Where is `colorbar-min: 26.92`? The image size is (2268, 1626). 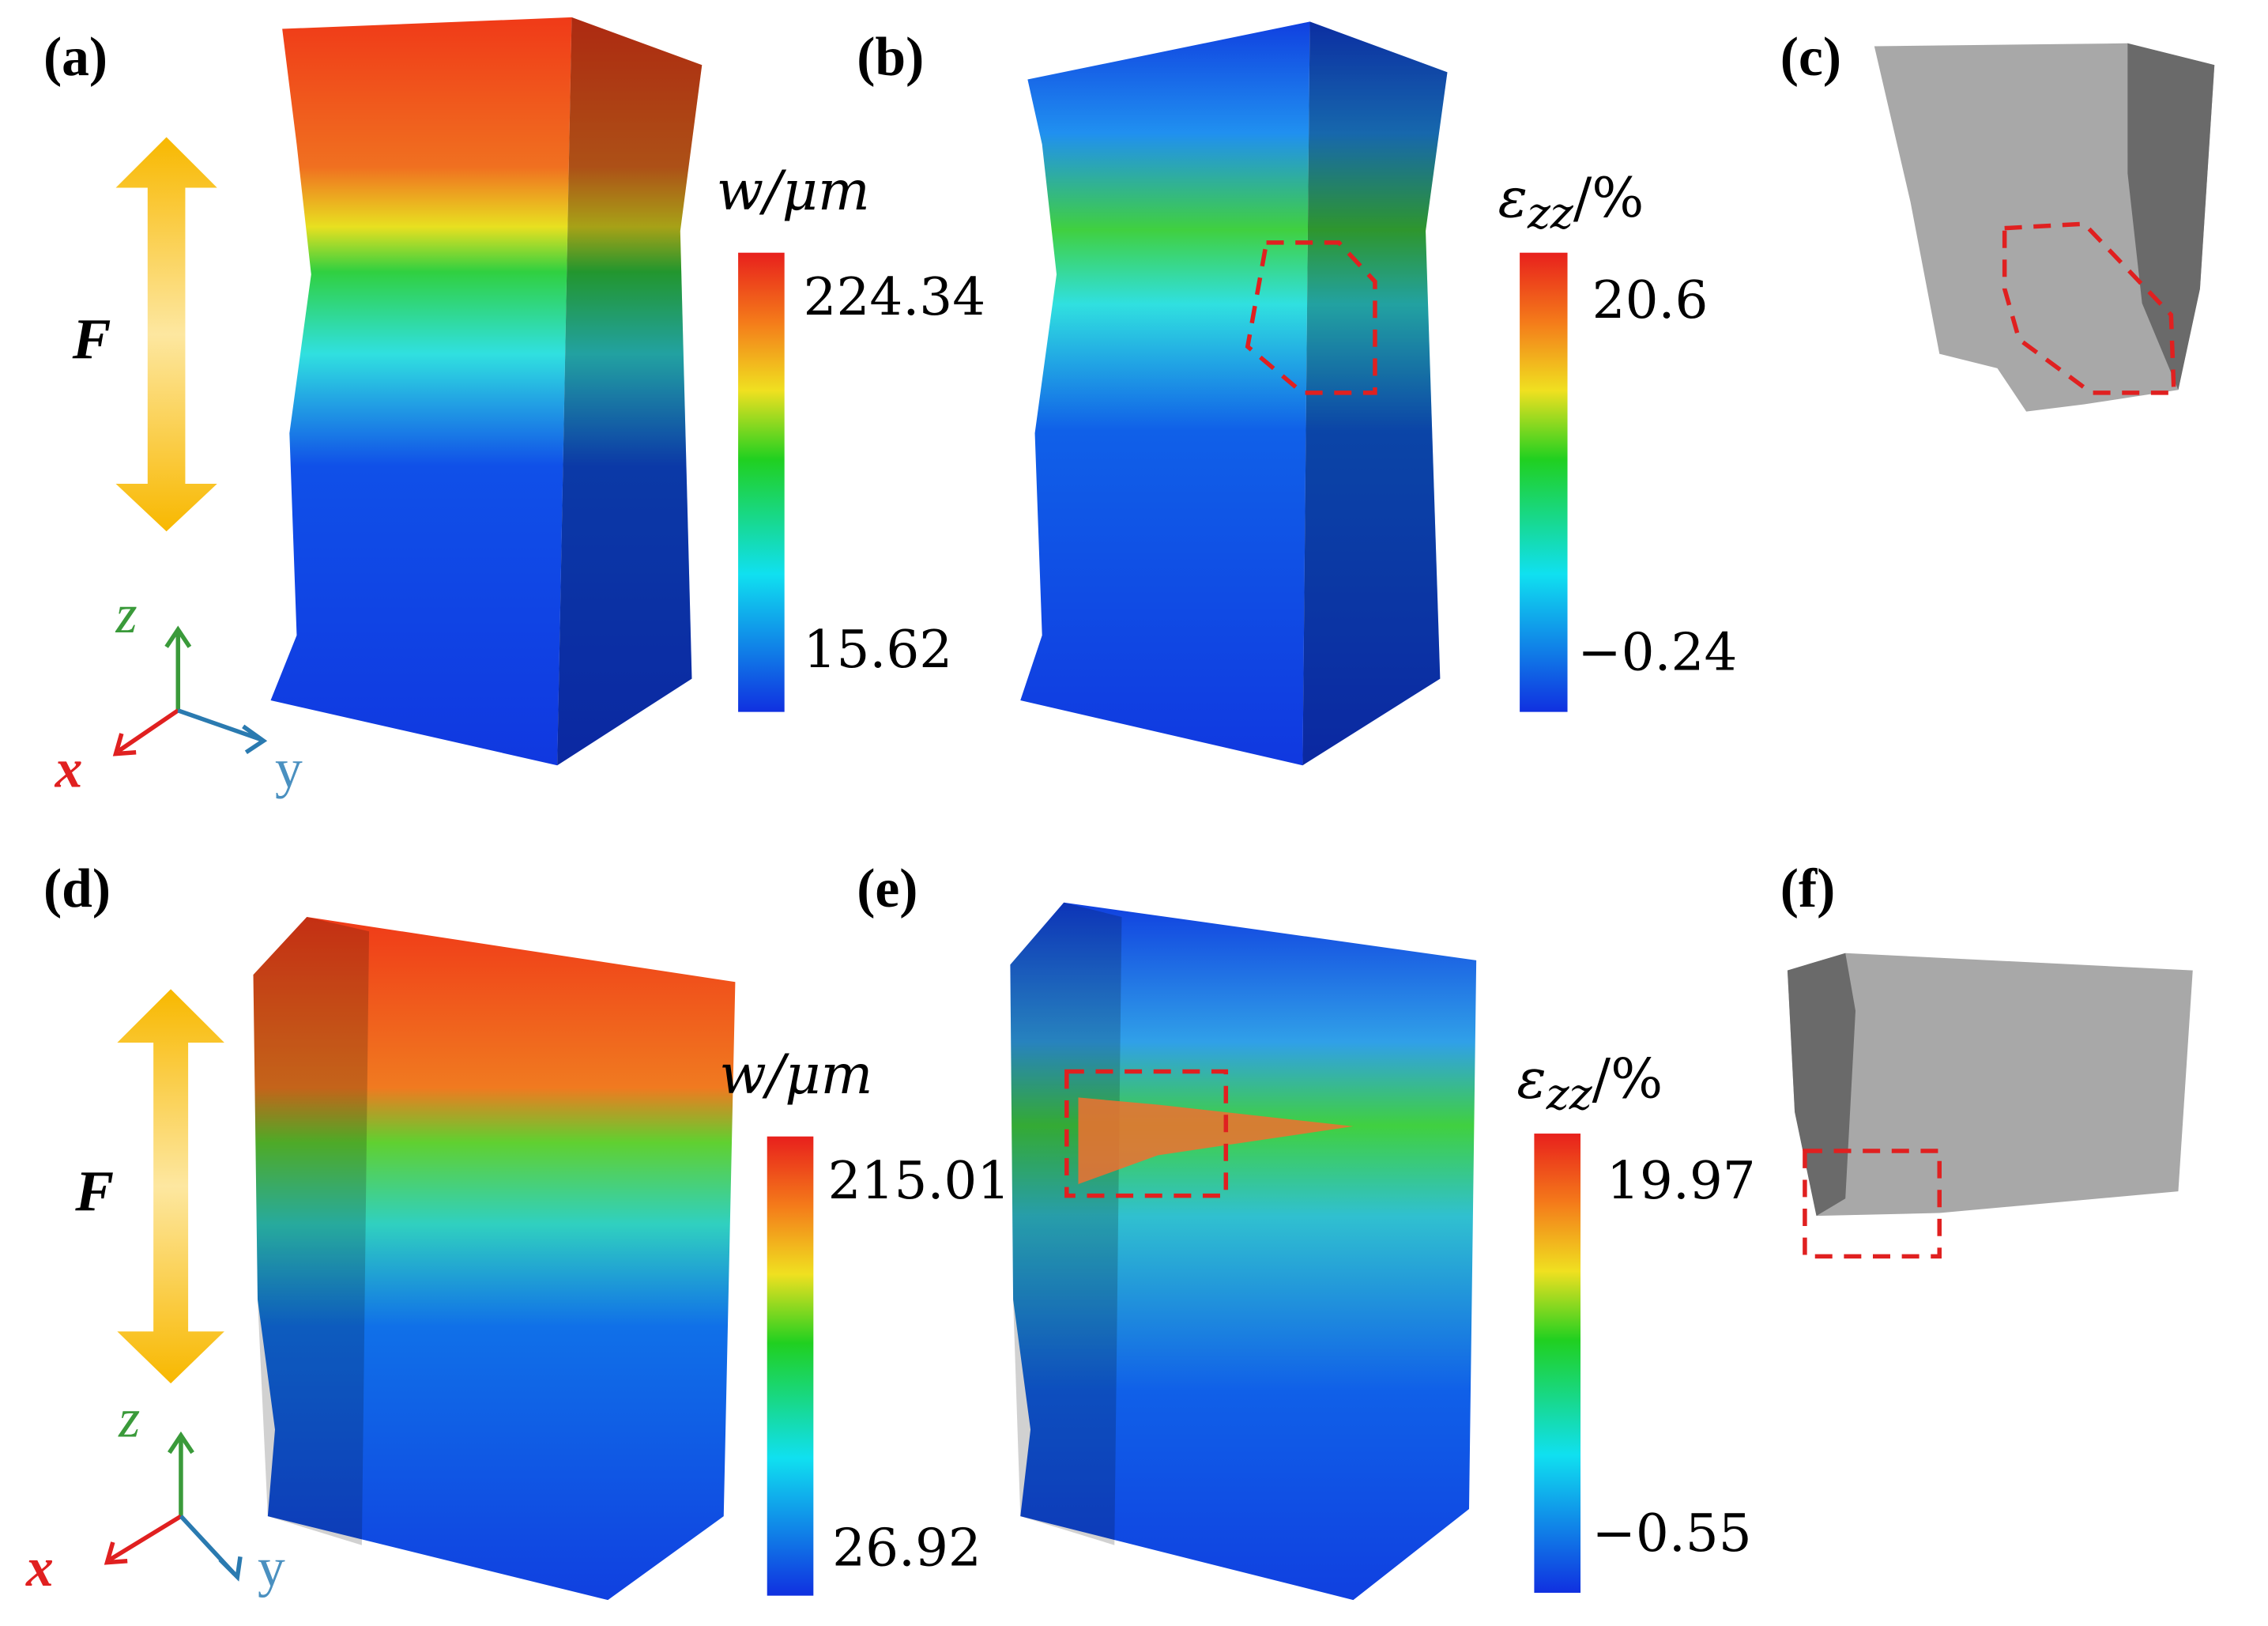
colorbar-min: 26.92 is located at coordinates (906, 1547).